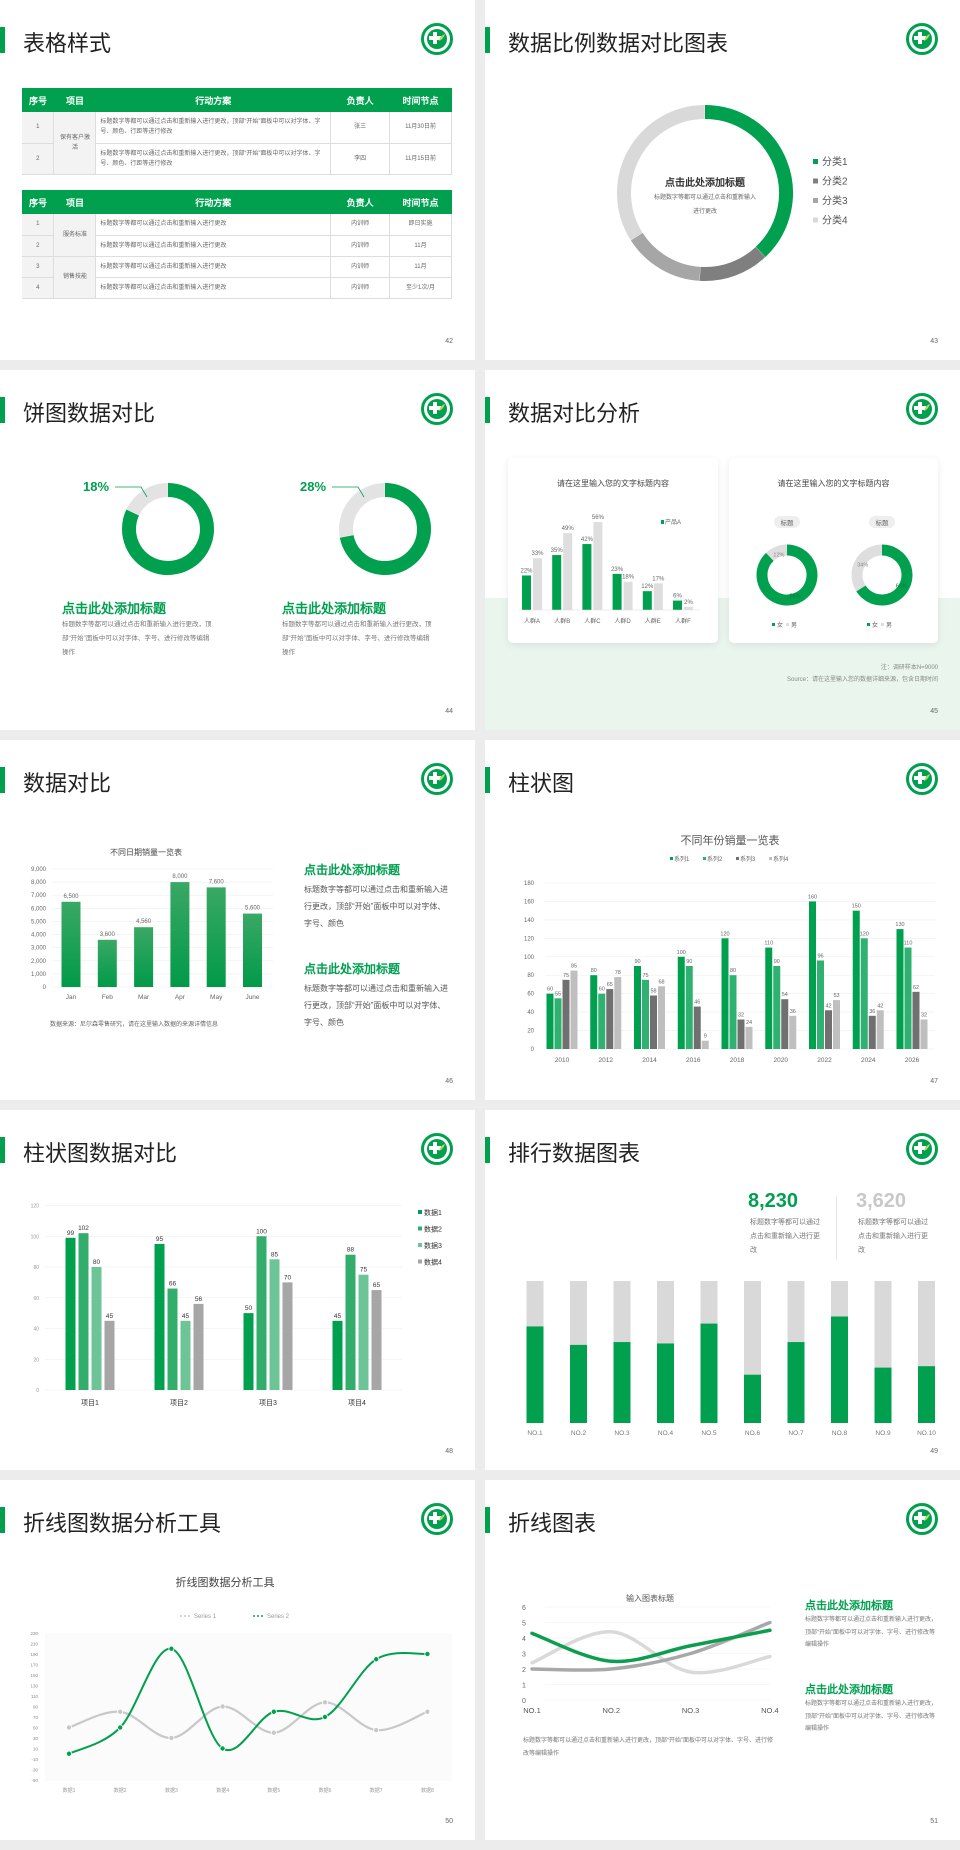 The height and width of the screenshot is (1850, 960). I want to click on data-label: 96, so click(820, 956).